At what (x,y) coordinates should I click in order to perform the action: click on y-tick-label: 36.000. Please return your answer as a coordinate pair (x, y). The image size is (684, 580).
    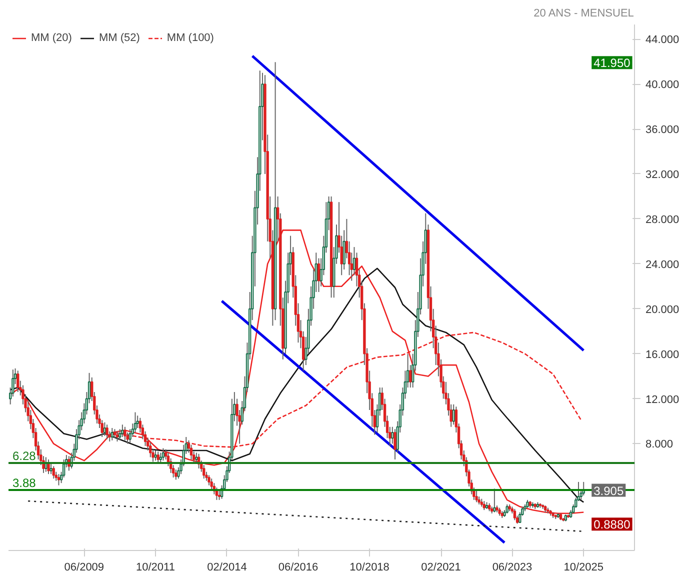
    Looking at the image, I should click on (663, 130).